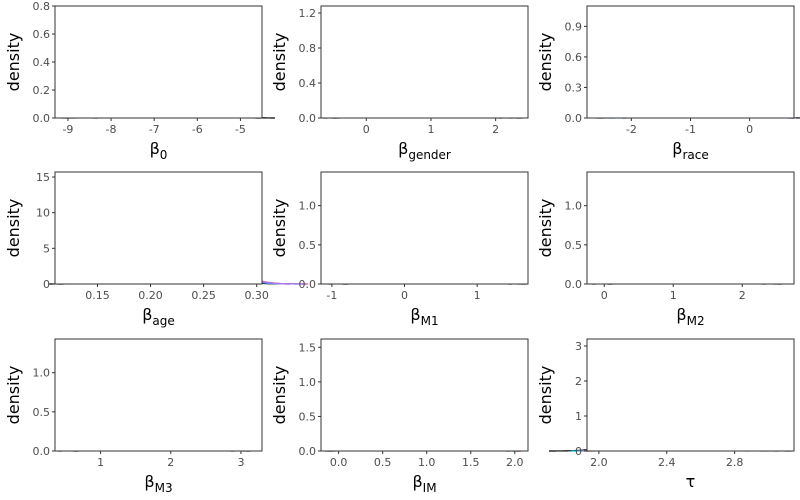 The height and width of the screenshot is (500, 800). What do you see at coordinates (163, 321) in the screenshot?
I see `x-axis-subscript: age` at bounding box center [163, 321].